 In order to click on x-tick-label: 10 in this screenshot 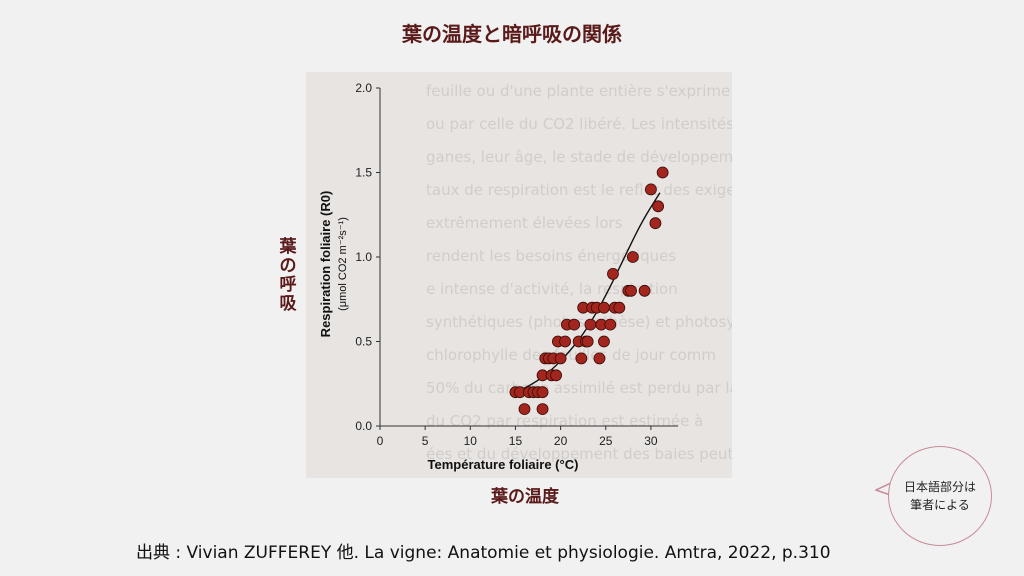, I will do `click(471, 441)`.